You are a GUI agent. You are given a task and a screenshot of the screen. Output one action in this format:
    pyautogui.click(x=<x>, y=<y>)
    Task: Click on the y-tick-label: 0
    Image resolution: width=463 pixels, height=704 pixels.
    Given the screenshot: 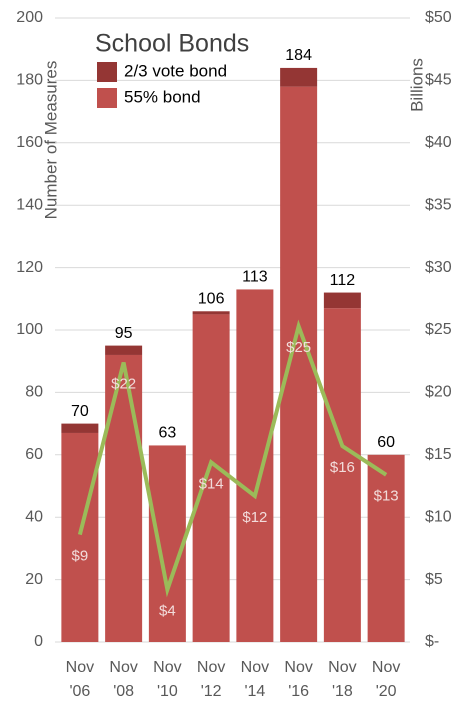 What is the action you would take?
    pyautogui.click(x=38, y=641)
    